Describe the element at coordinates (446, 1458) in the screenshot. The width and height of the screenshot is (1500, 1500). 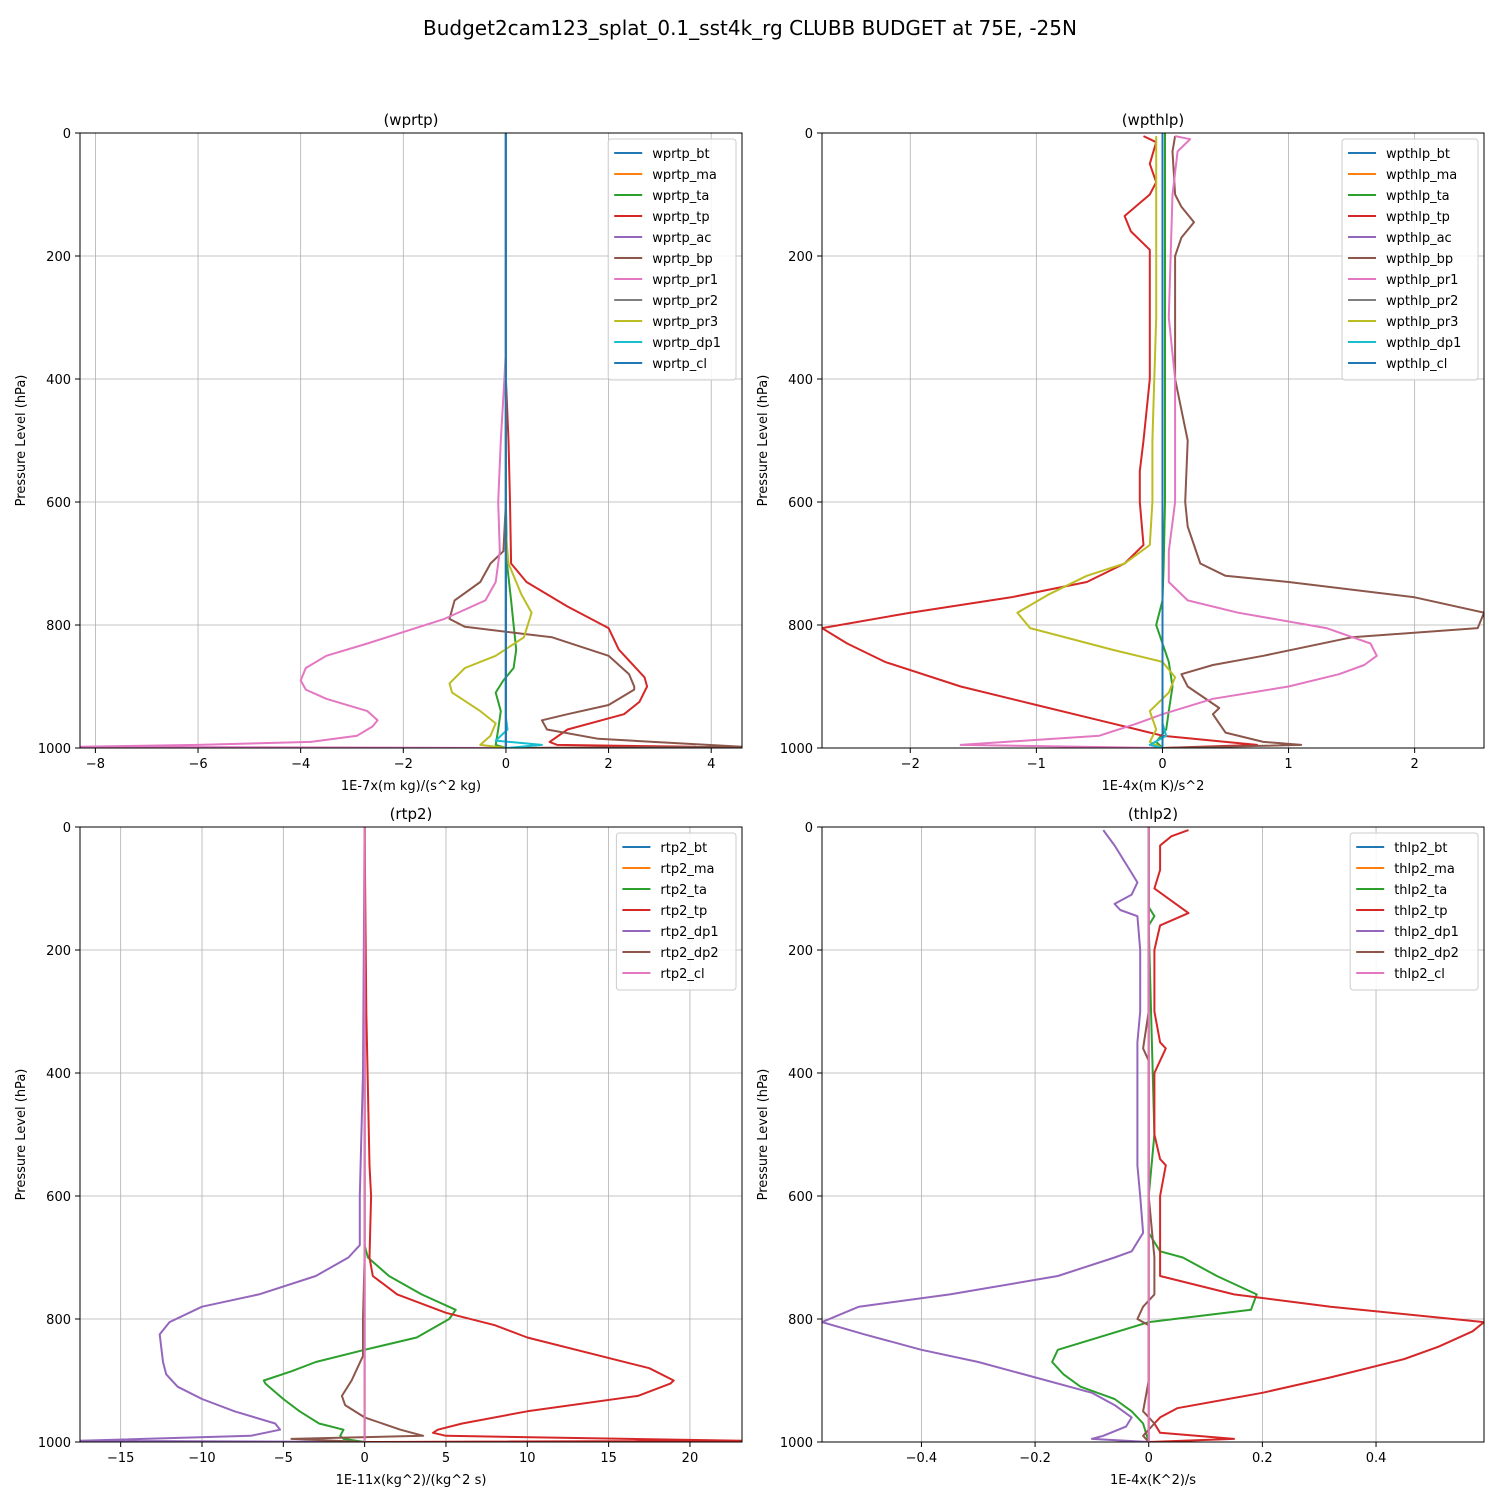
I see `x-tick-label: 5` at that location.